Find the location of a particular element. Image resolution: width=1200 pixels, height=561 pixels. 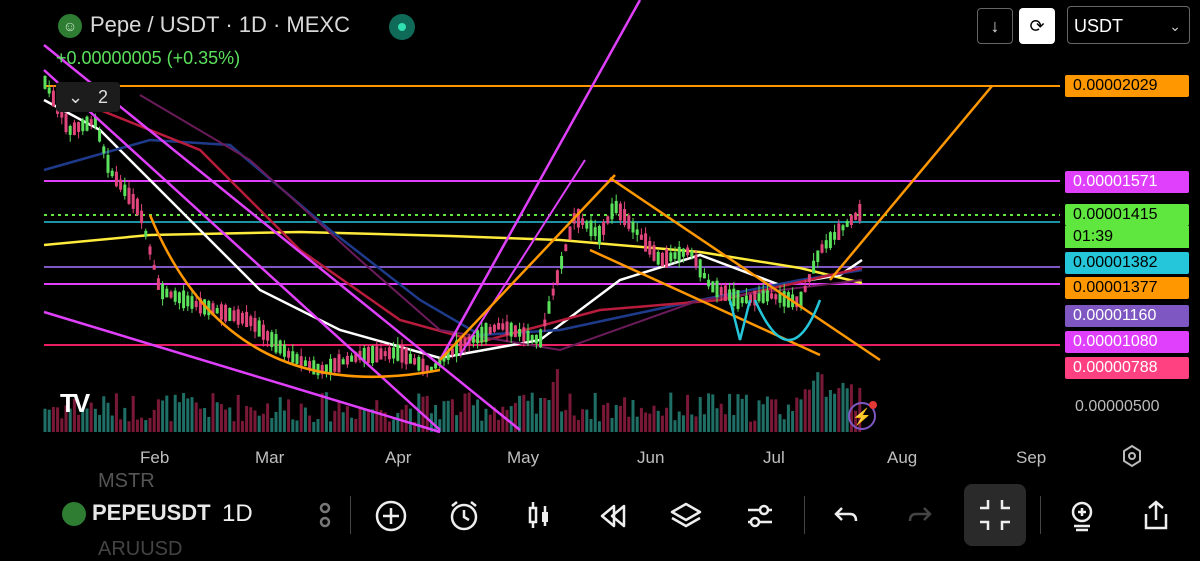

chart-settings-icon is located at coordinates (1132, 456).